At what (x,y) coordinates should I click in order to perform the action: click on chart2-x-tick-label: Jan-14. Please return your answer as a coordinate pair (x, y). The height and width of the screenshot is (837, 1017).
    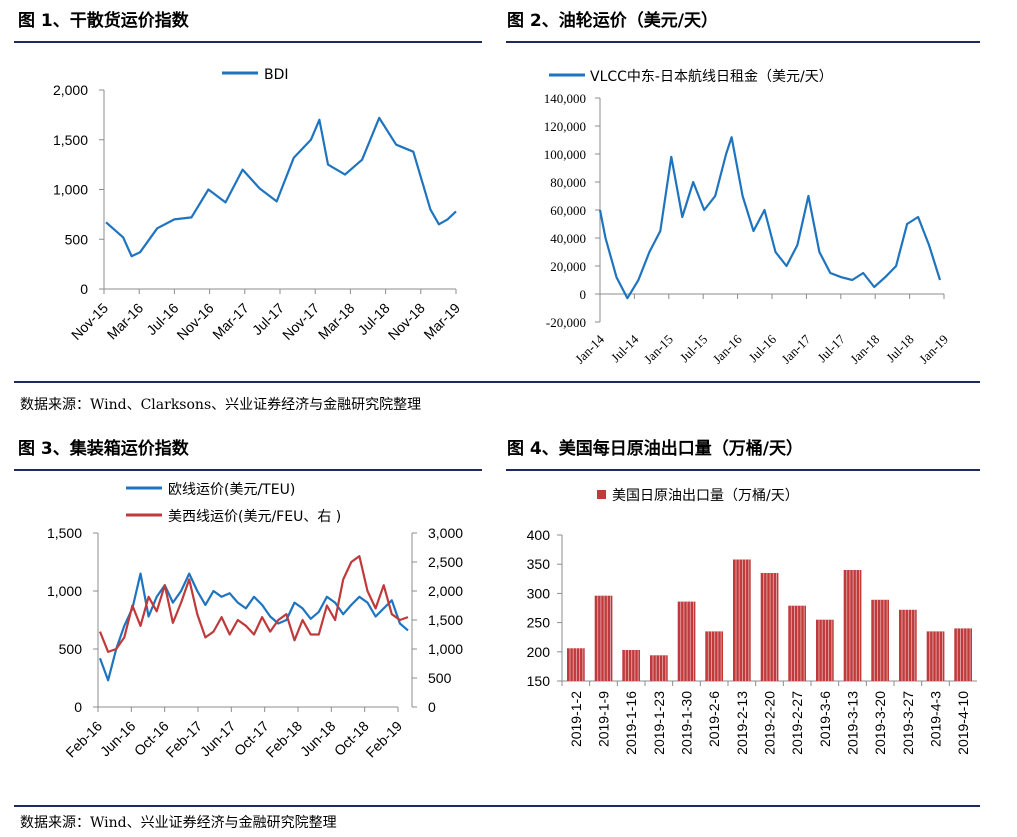
    Looking at the image, I should click on (589, 348).